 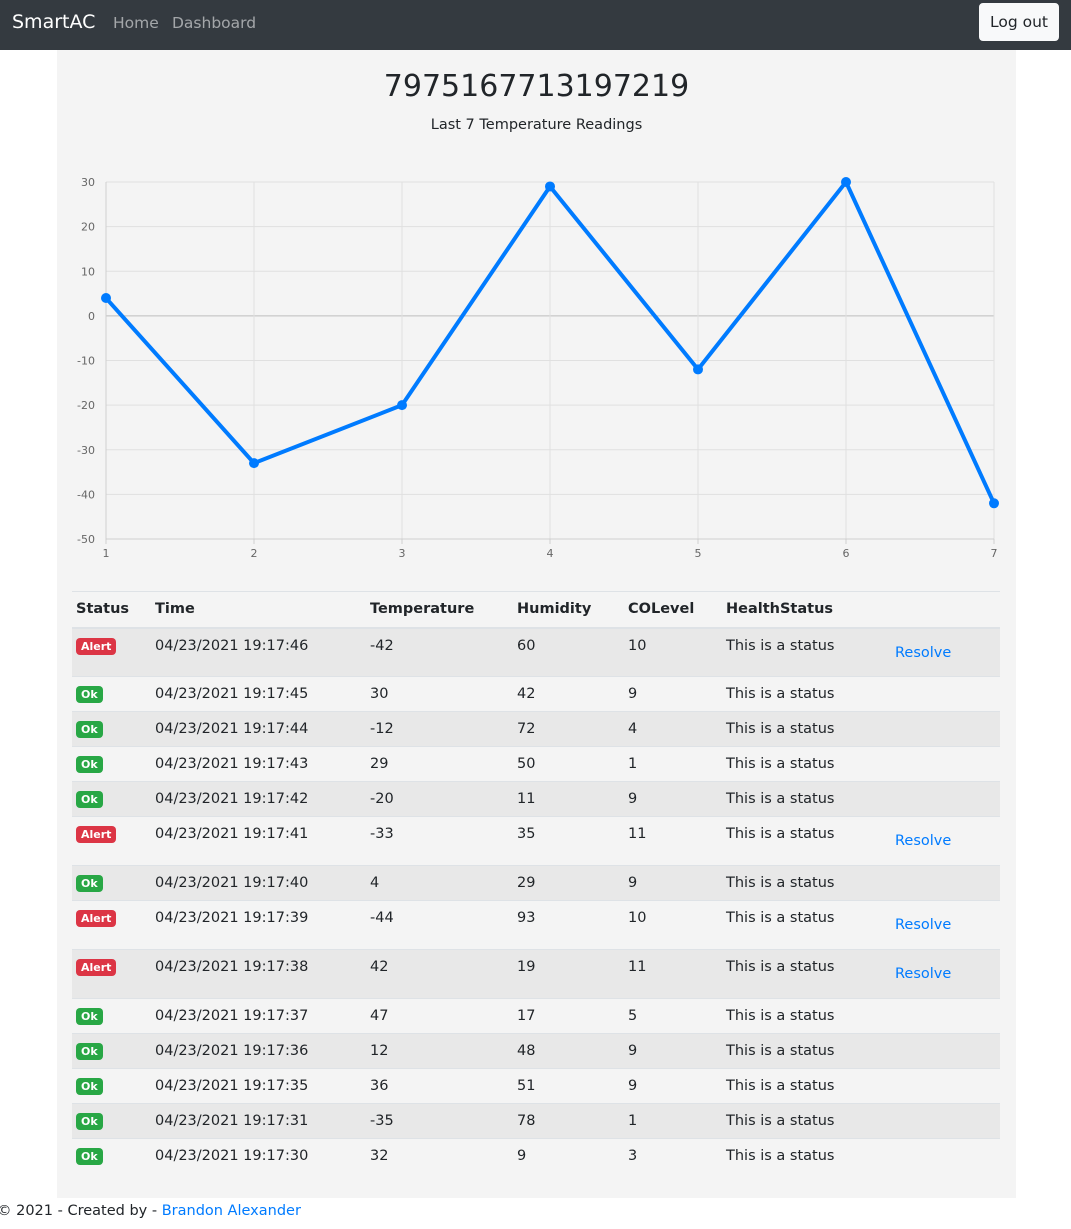 What do you see at coordinates (258, 1051) in the screenshot?
I see `cell-time: 04/23/2021 19:17:36` at bounding box center [258, 1051].